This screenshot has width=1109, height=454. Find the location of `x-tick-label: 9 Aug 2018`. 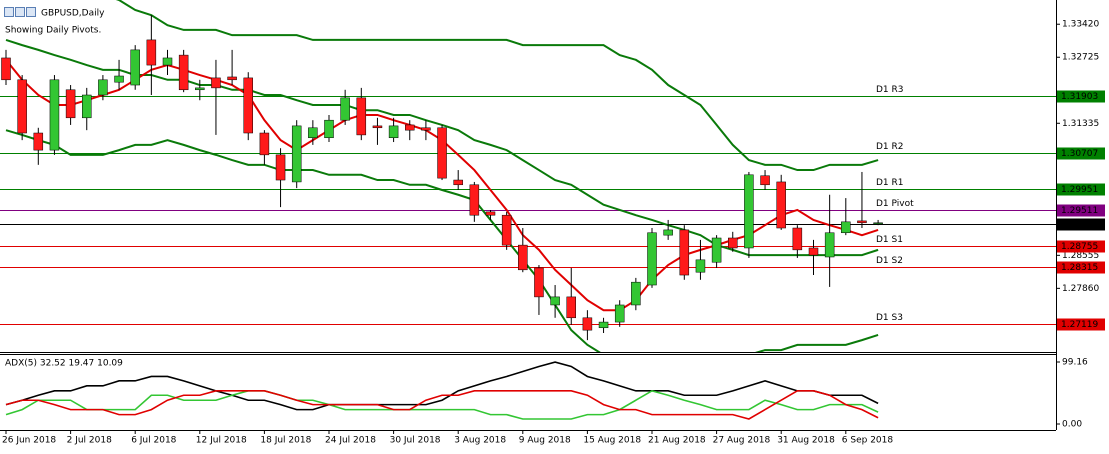

x-tick-label: 9 Aug 2018 is located at coordinates (545, 441).